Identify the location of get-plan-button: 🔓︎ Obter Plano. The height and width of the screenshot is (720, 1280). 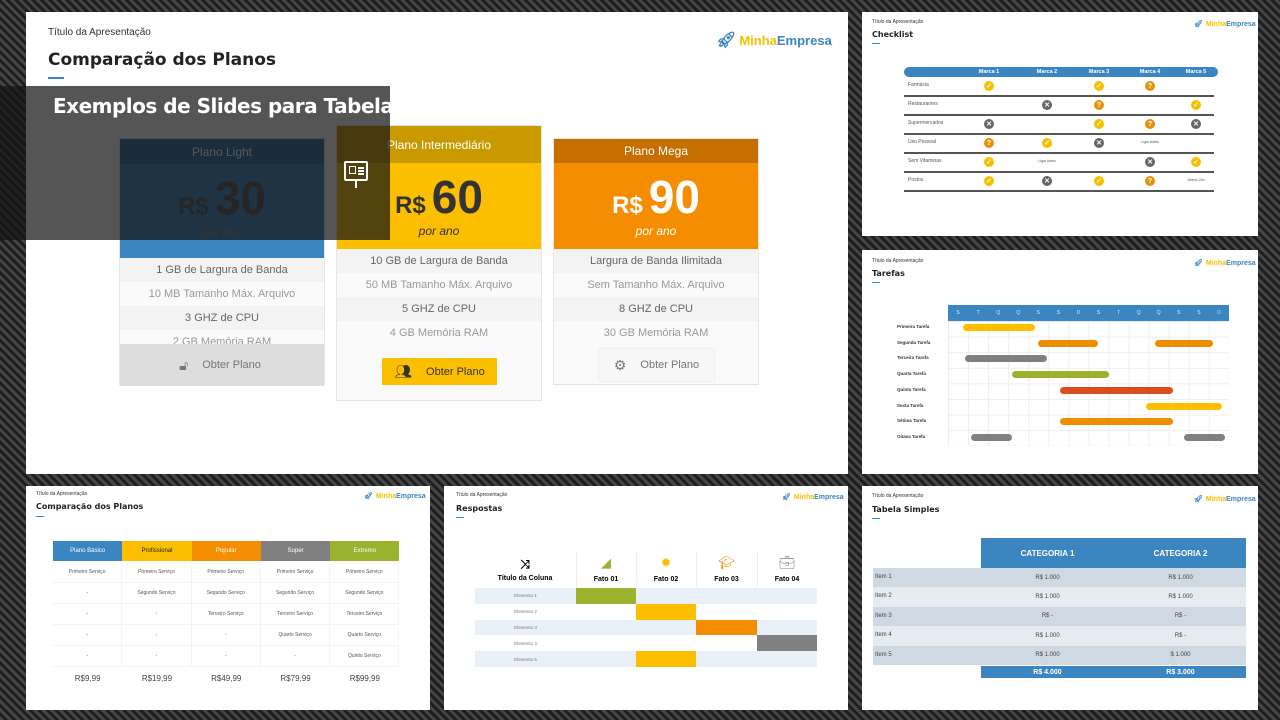
(220, 365).